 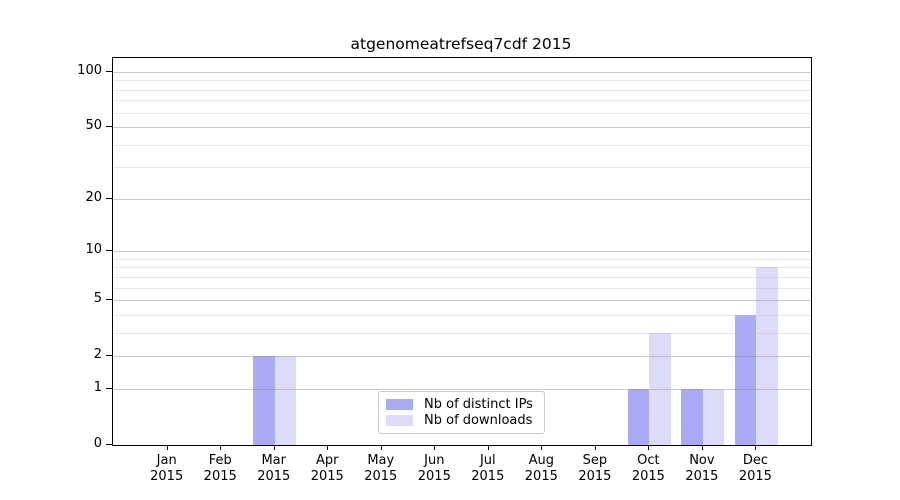 What do you see at coordinates (381, 468) in the screenshot?
I see `x-tick-label: May 2015` at bounding box center [381, 468].